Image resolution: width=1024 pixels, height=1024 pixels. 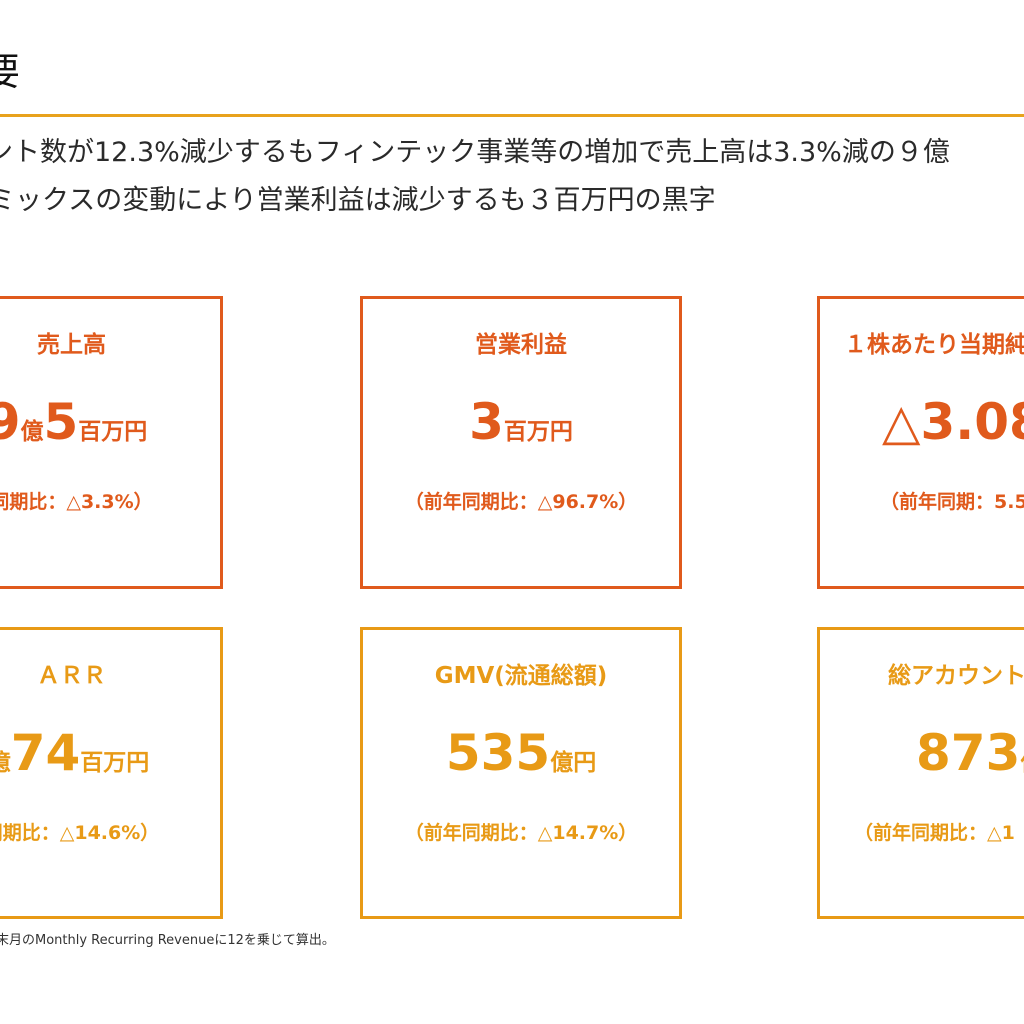 I want to click on kpi-card-arr: ＡＲＲ 億74百万円 同期比：△14.6%）, so click(x=111, y=773).